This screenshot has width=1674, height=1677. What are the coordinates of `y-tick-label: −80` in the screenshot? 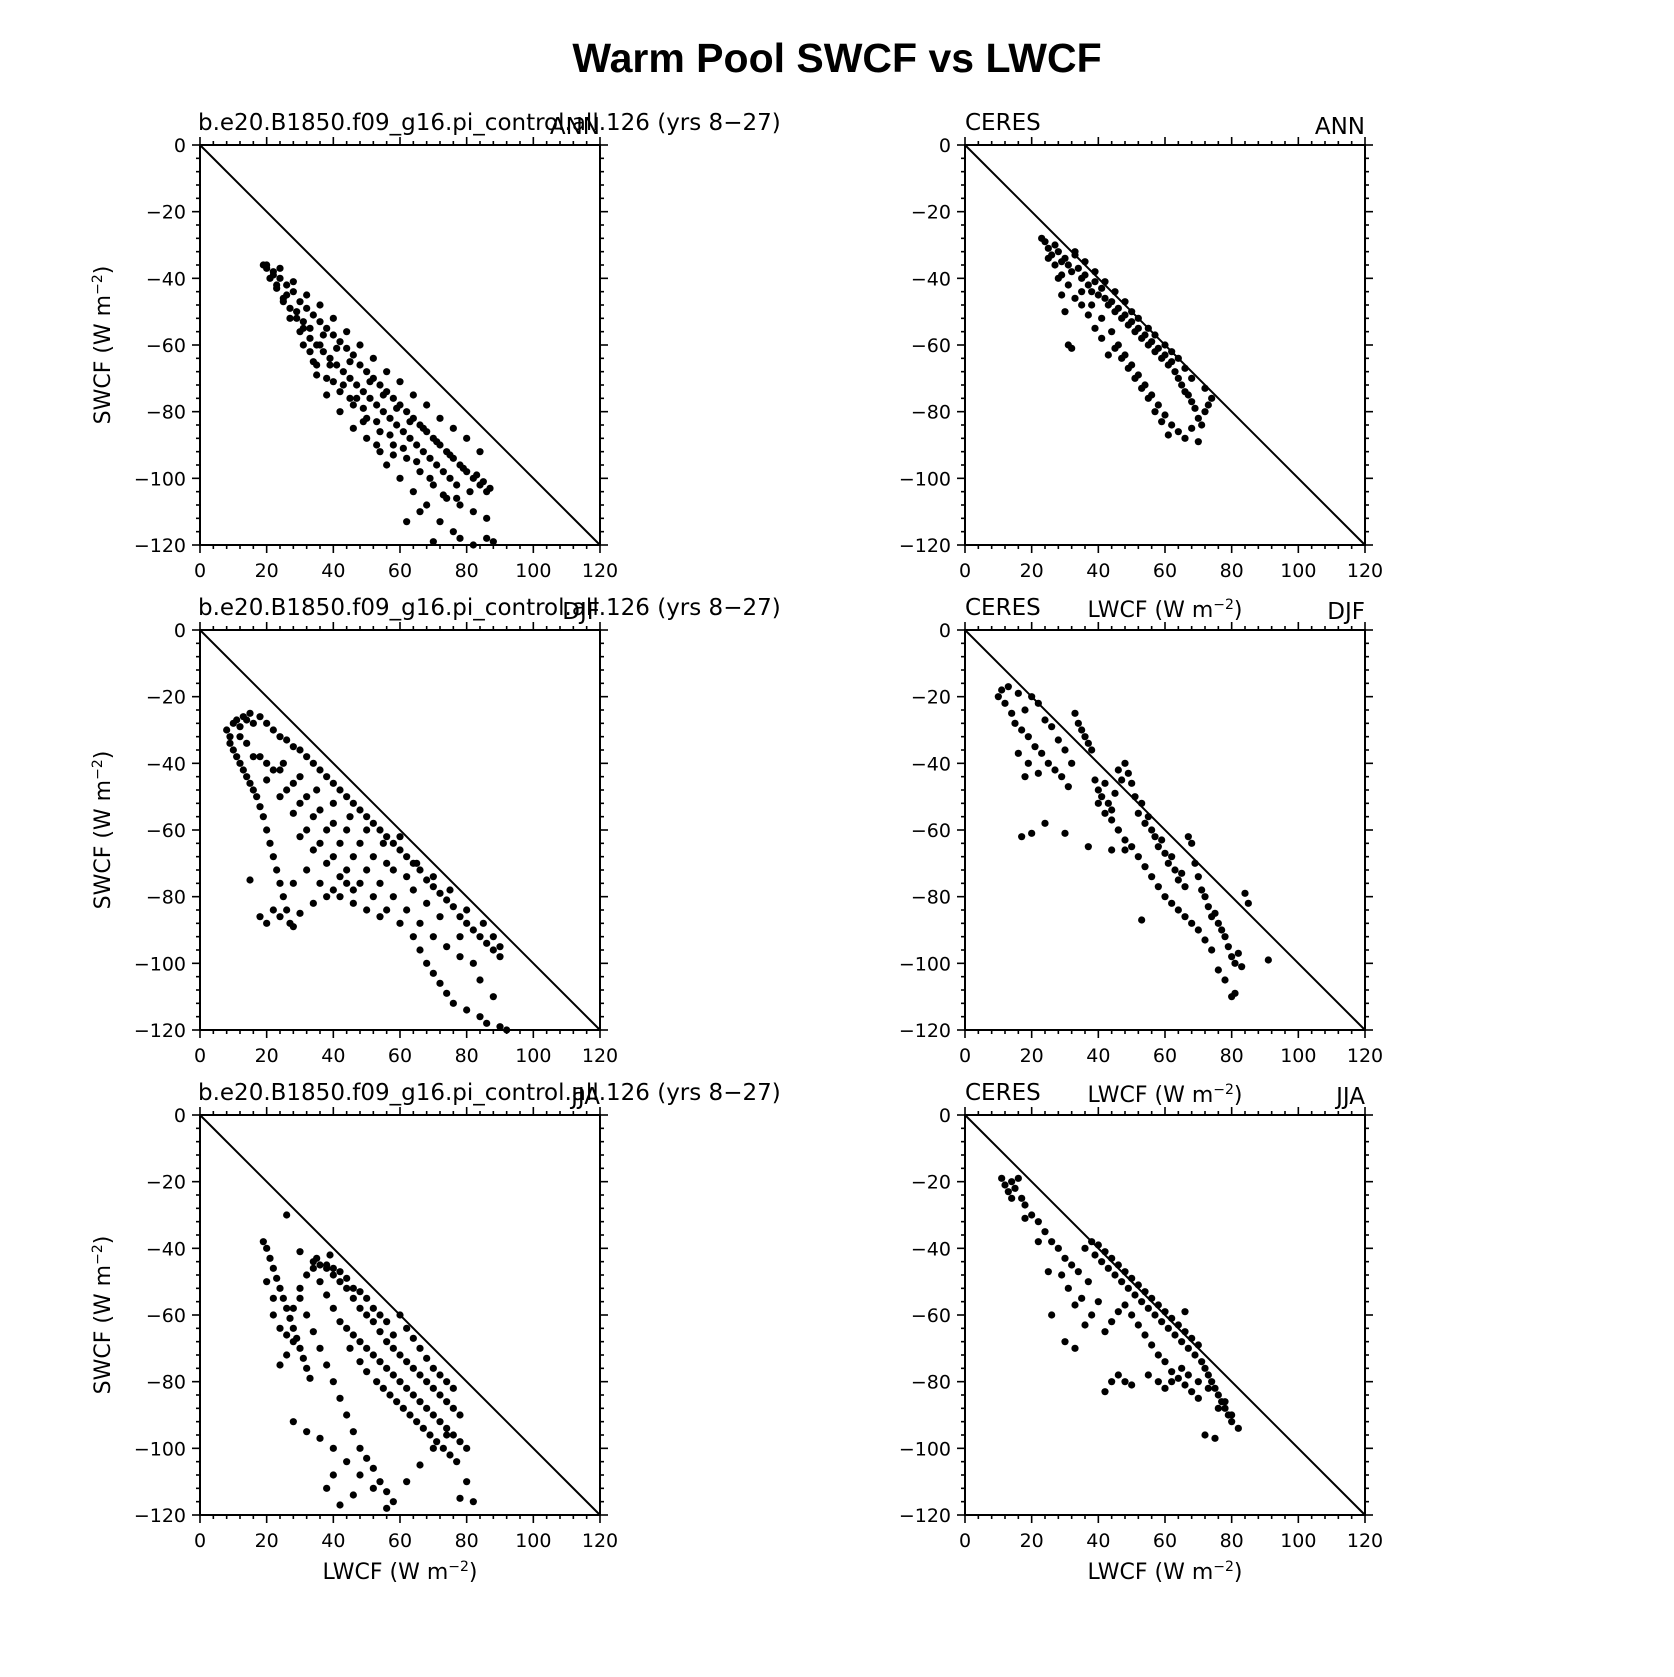 It's located at (166, 898).